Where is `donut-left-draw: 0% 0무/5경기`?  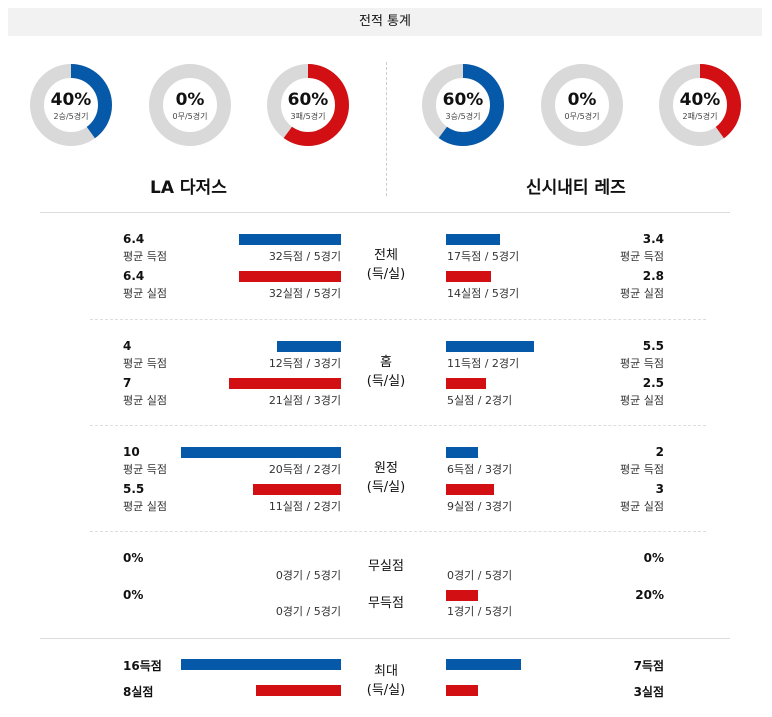
donut-left-draw: 0% 0무/5경기 is located at coordinates (190, 105).